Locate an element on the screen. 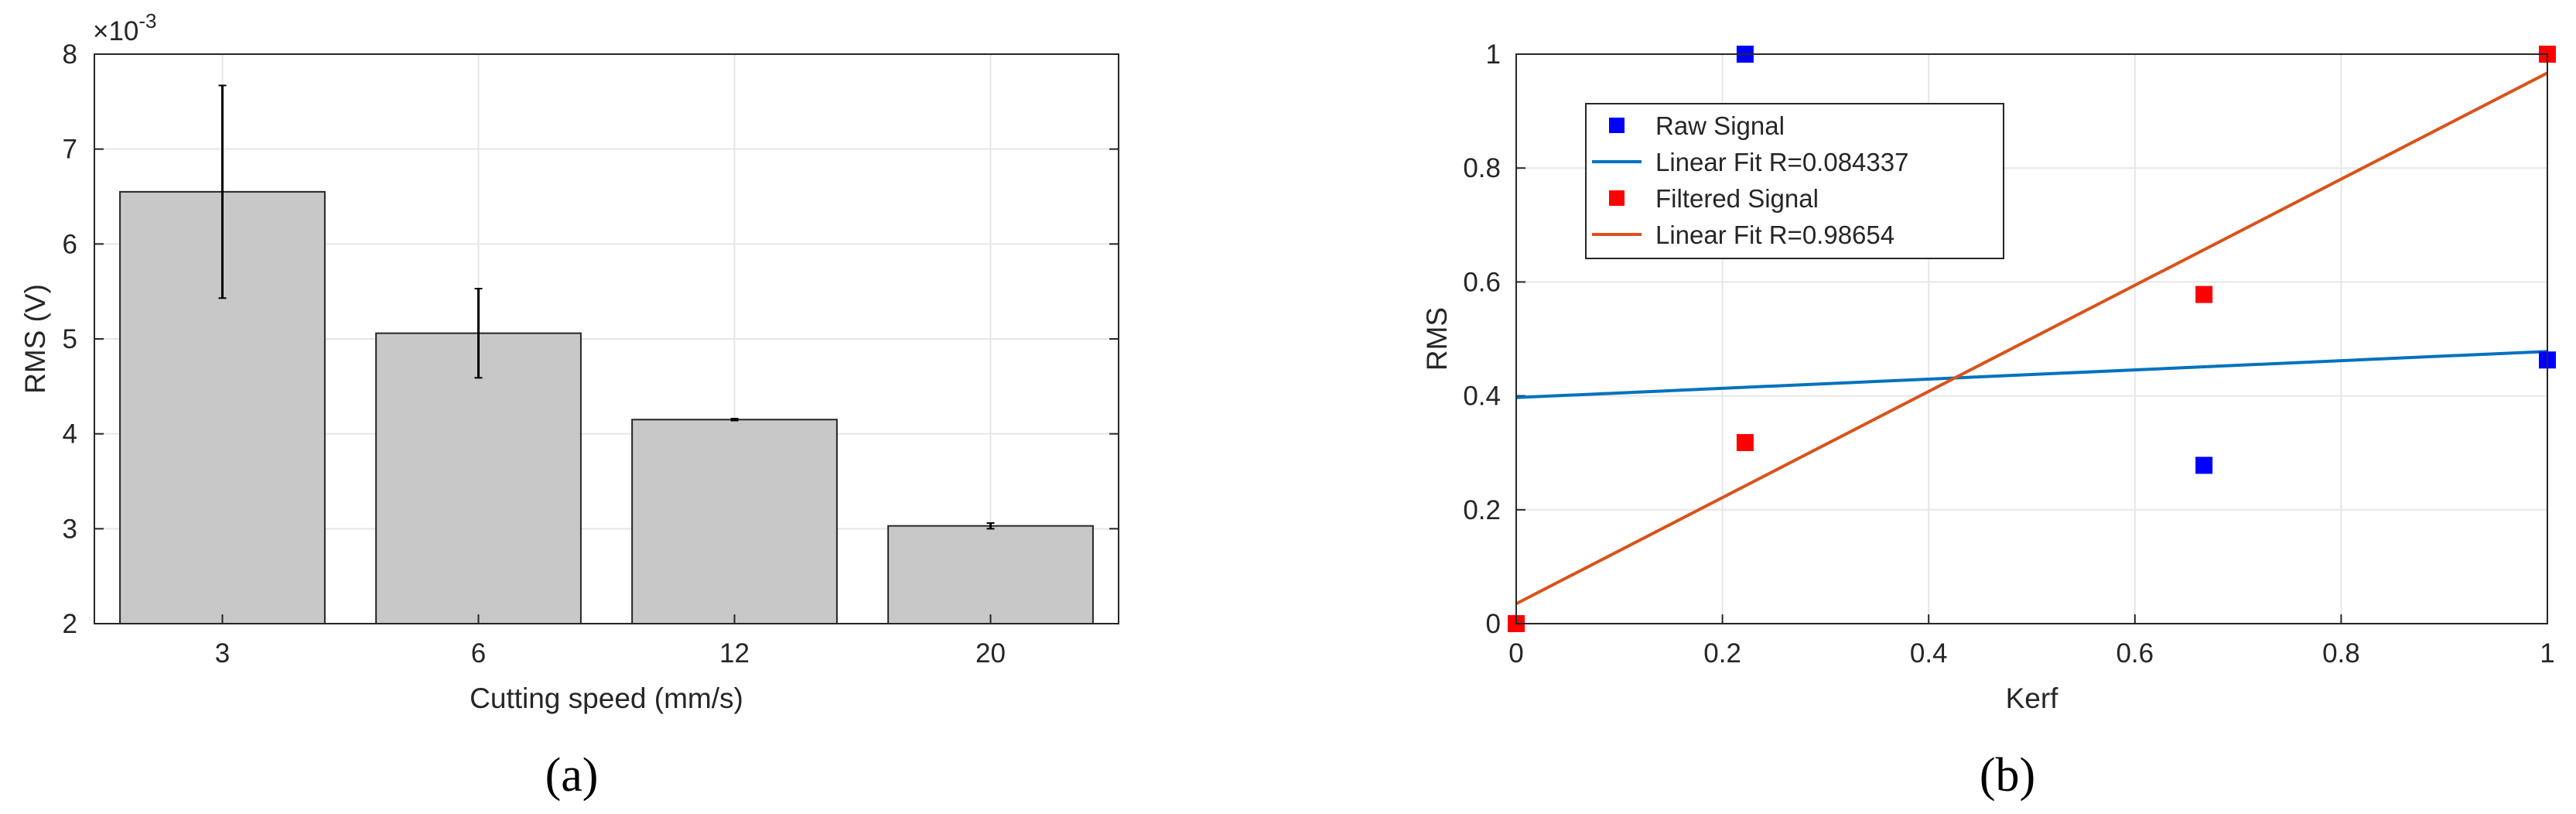 Image resolution: width=2576 pixels, height=814 pixels. x-tick-label: 0.2 is located at coordinates (1722, 653).